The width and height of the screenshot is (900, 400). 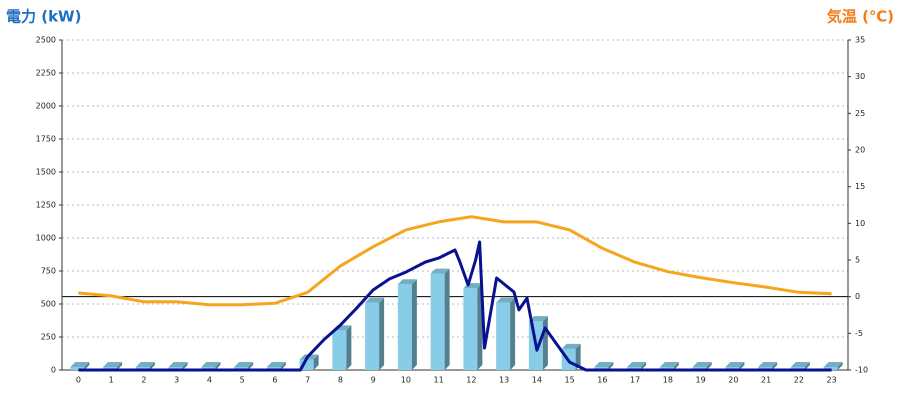 What do you see at coordinates (860, 113) in the screenshot?
I see `y2-tick-label: 25` at bounding box center [860, 113].